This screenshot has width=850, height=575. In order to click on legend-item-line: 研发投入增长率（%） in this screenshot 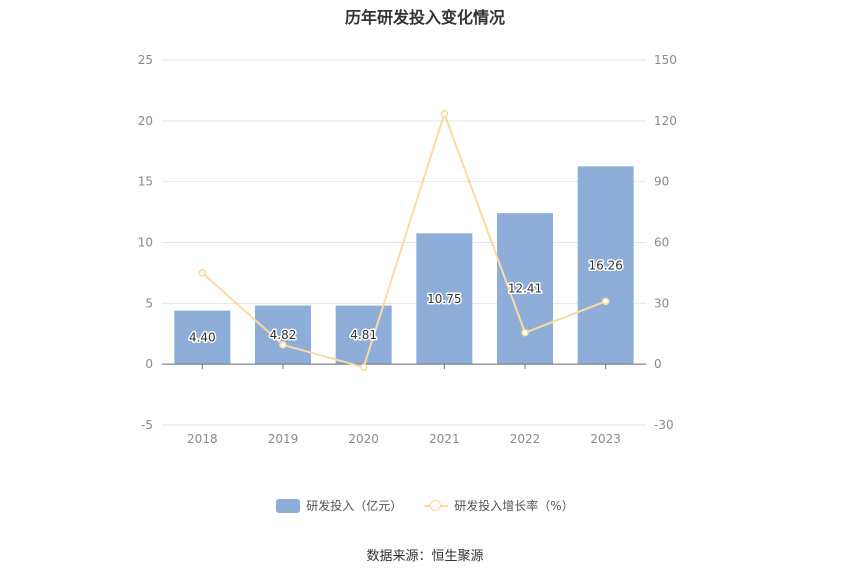, I will do `click(499, 505)`.